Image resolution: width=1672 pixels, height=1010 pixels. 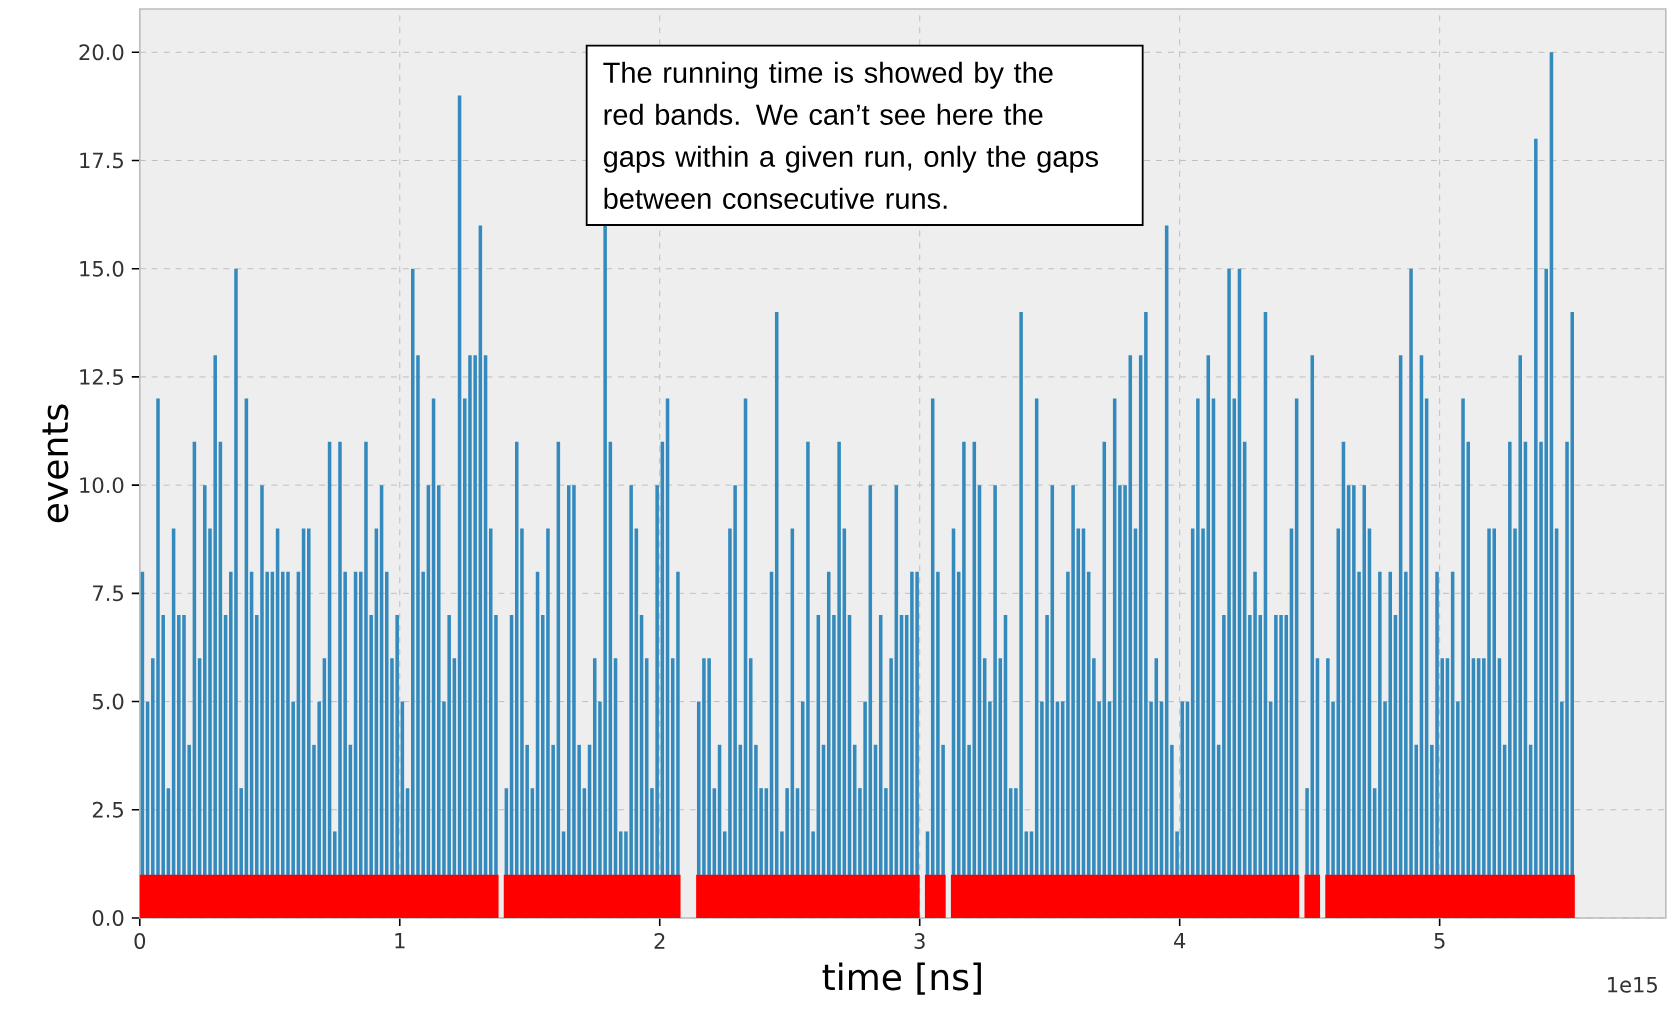 What do you see at coordinates (102, 268) in the screenshot?
I see `y-tick-label: 15.0` at bounding box center [102, 268].